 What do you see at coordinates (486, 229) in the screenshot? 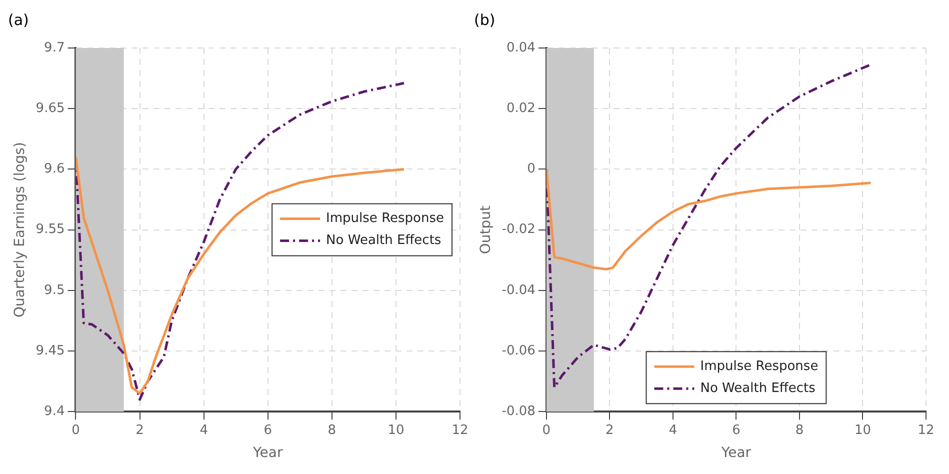
I see `y-axis-title: Output` at bounding box center [486, 229].